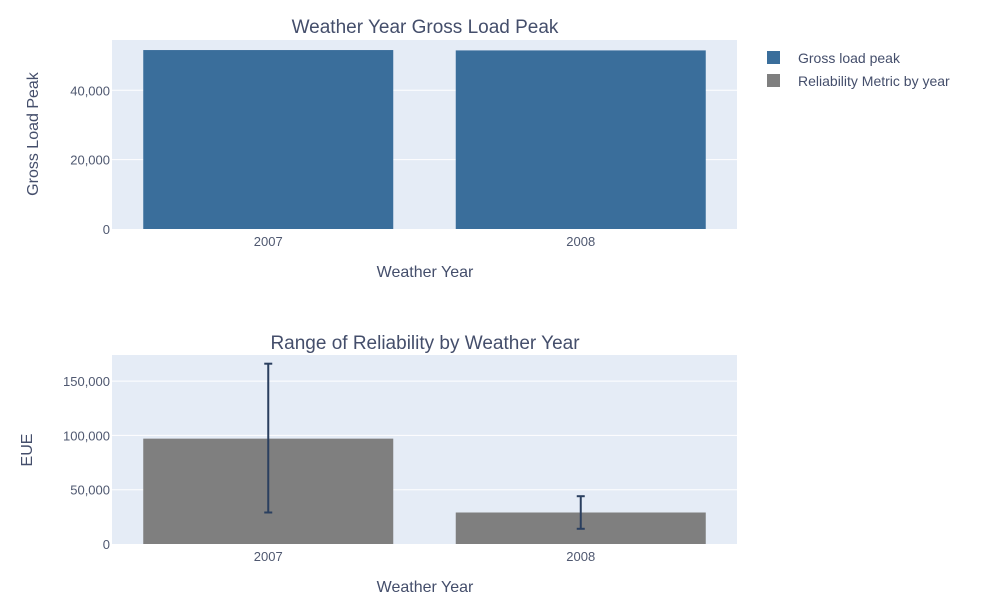  I want to click on reliability-y-tick-label: 50,000, so click(90, 490).